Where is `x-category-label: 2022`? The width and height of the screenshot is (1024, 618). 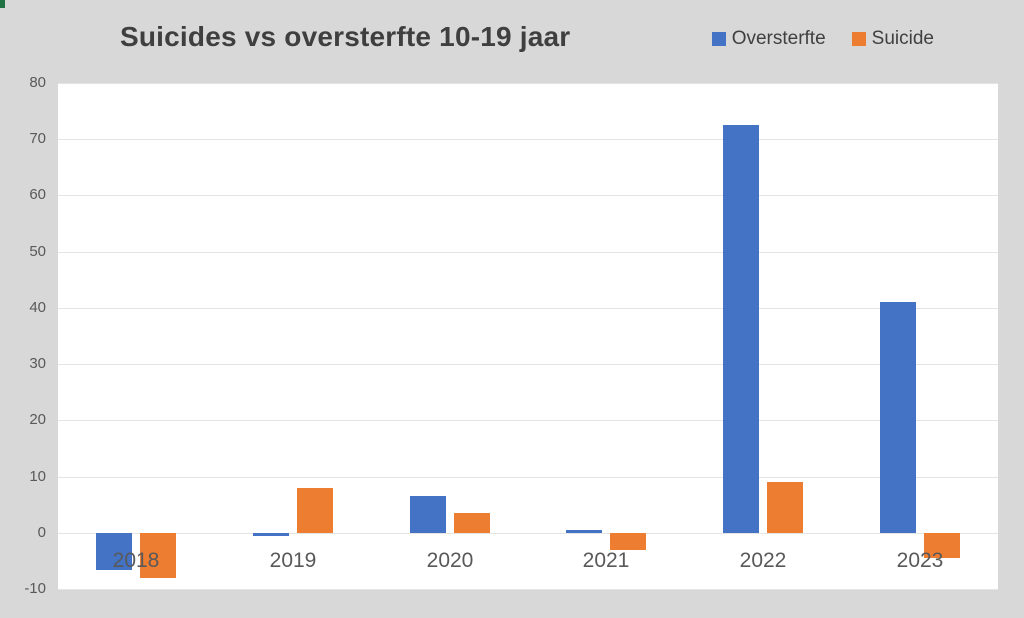 x-category-label: 2022 is located at coordinates (763, 560).